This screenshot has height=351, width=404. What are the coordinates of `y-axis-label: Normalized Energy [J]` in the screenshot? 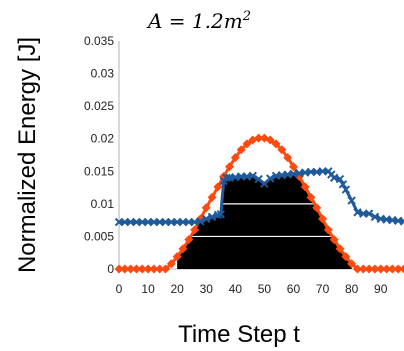 It's located at (27, 155).